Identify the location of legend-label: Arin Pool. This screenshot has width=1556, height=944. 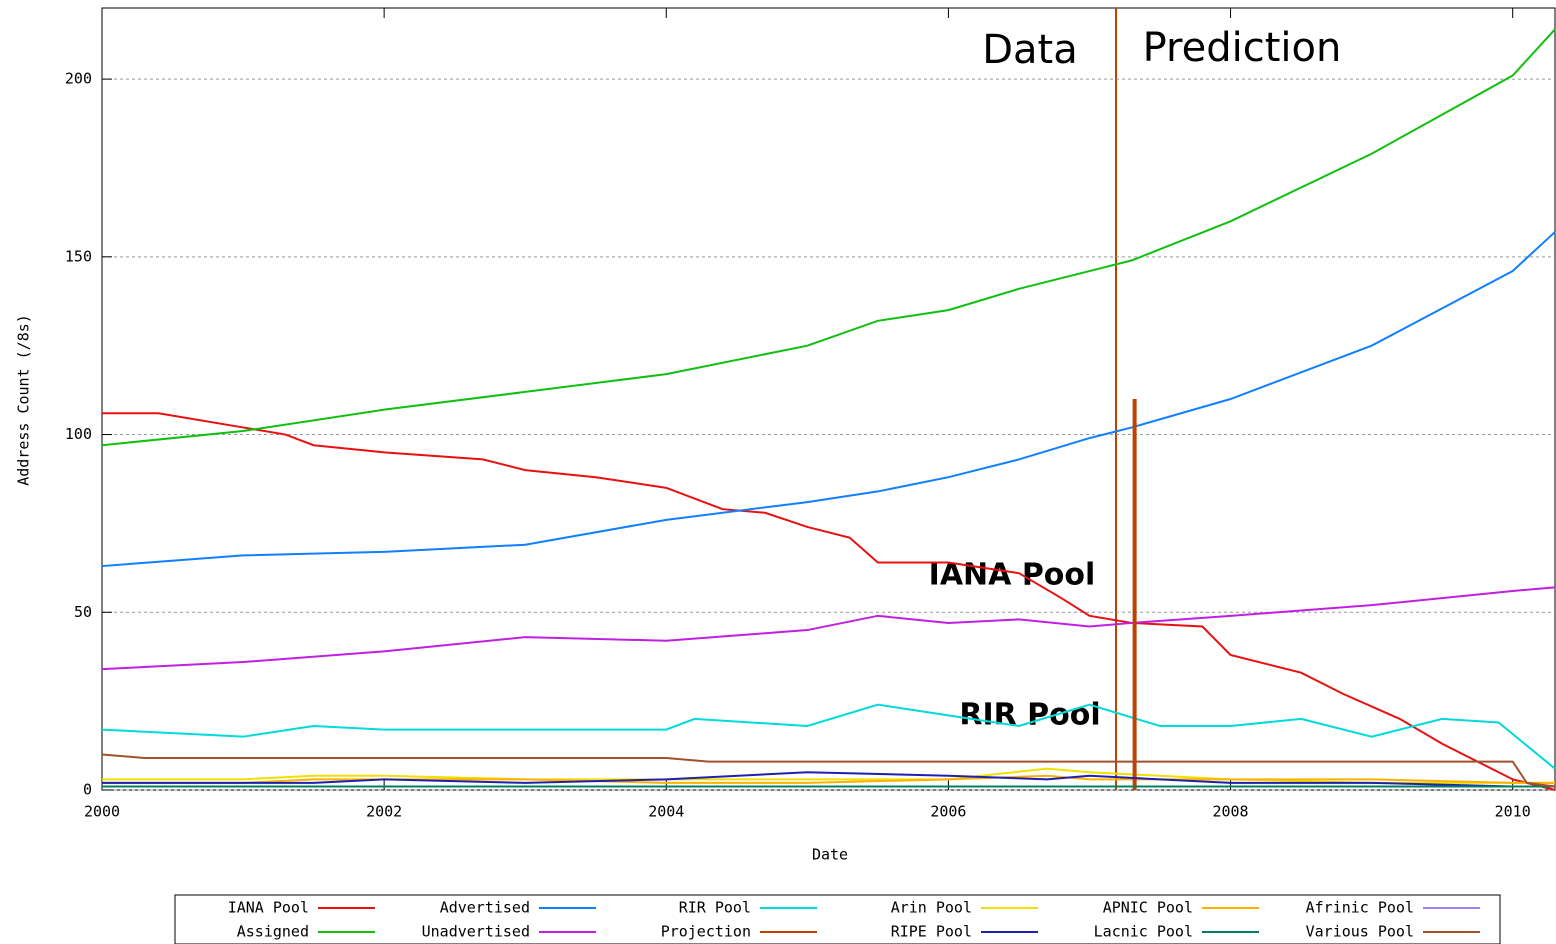
(931, 908).